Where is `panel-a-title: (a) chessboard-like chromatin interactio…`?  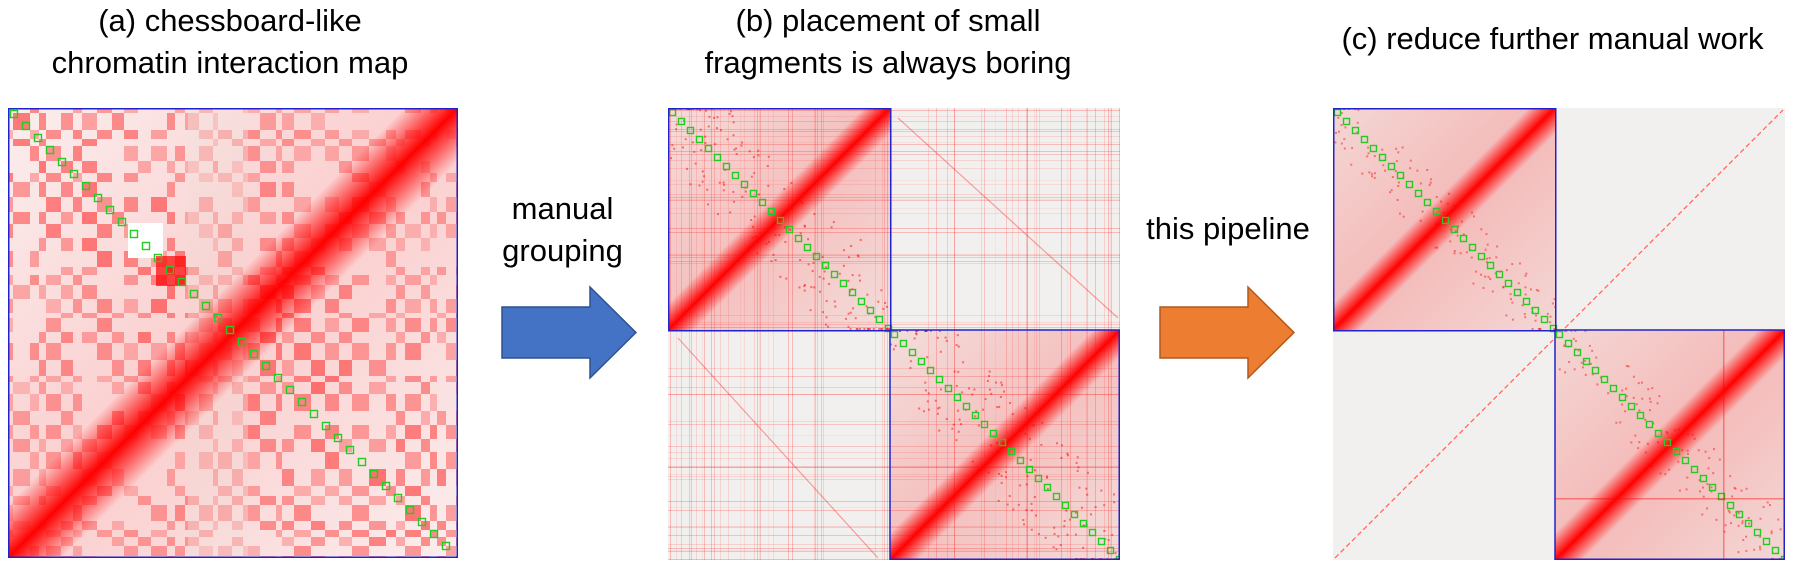
panel-a-title: (a) chessboard-like chromatin interactio… is located at coordinates (230, 42).